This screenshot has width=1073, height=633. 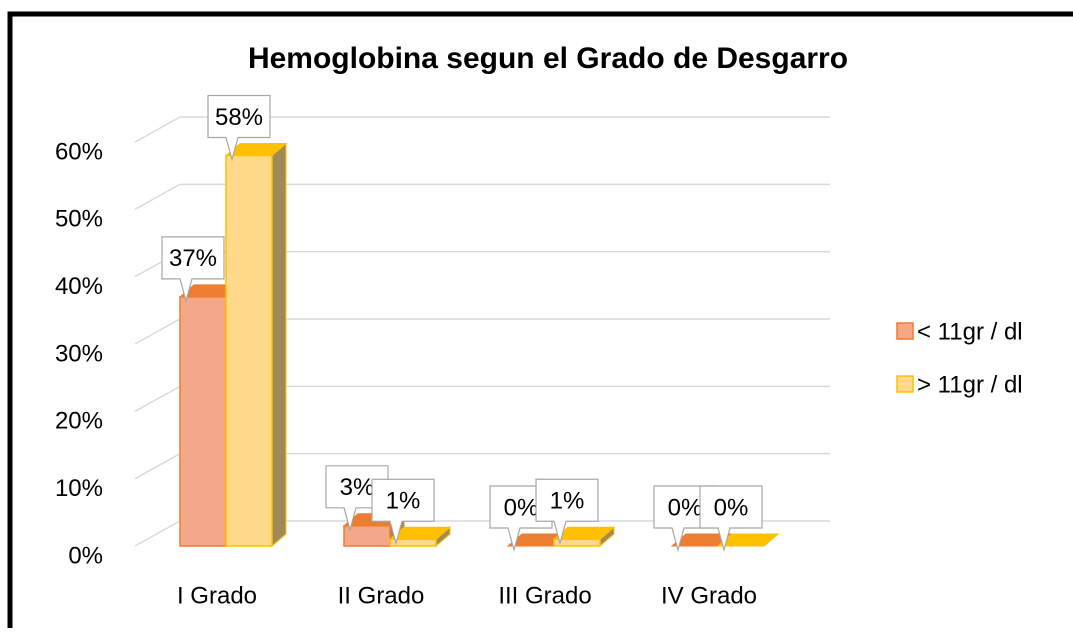 What do you see at coordinates (79, 286) in the screenshot?
I see `y-tick-label: 40%` at bounding box center [79, 286].